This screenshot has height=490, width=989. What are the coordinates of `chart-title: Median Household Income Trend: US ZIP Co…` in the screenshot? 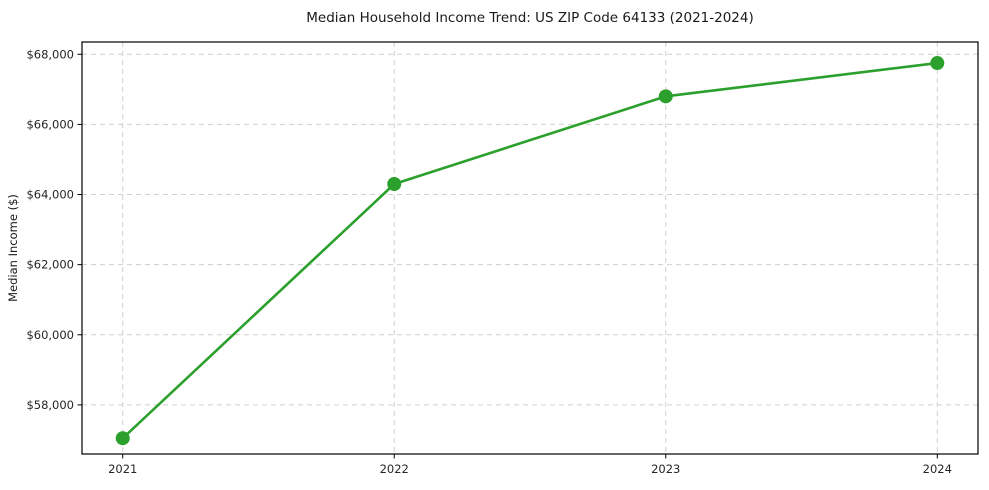 It's located at (530, 18).